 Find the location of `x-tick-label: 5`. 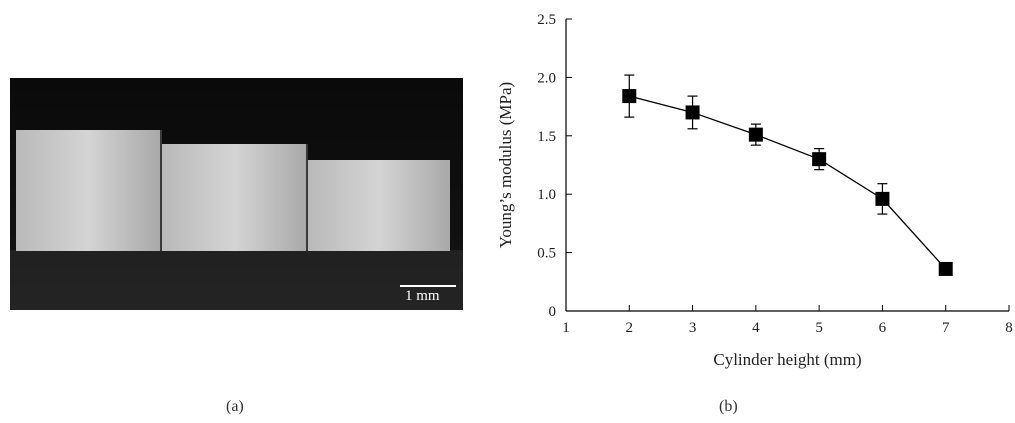

x-tick-label: 5 is located at coordinates (819, 328).